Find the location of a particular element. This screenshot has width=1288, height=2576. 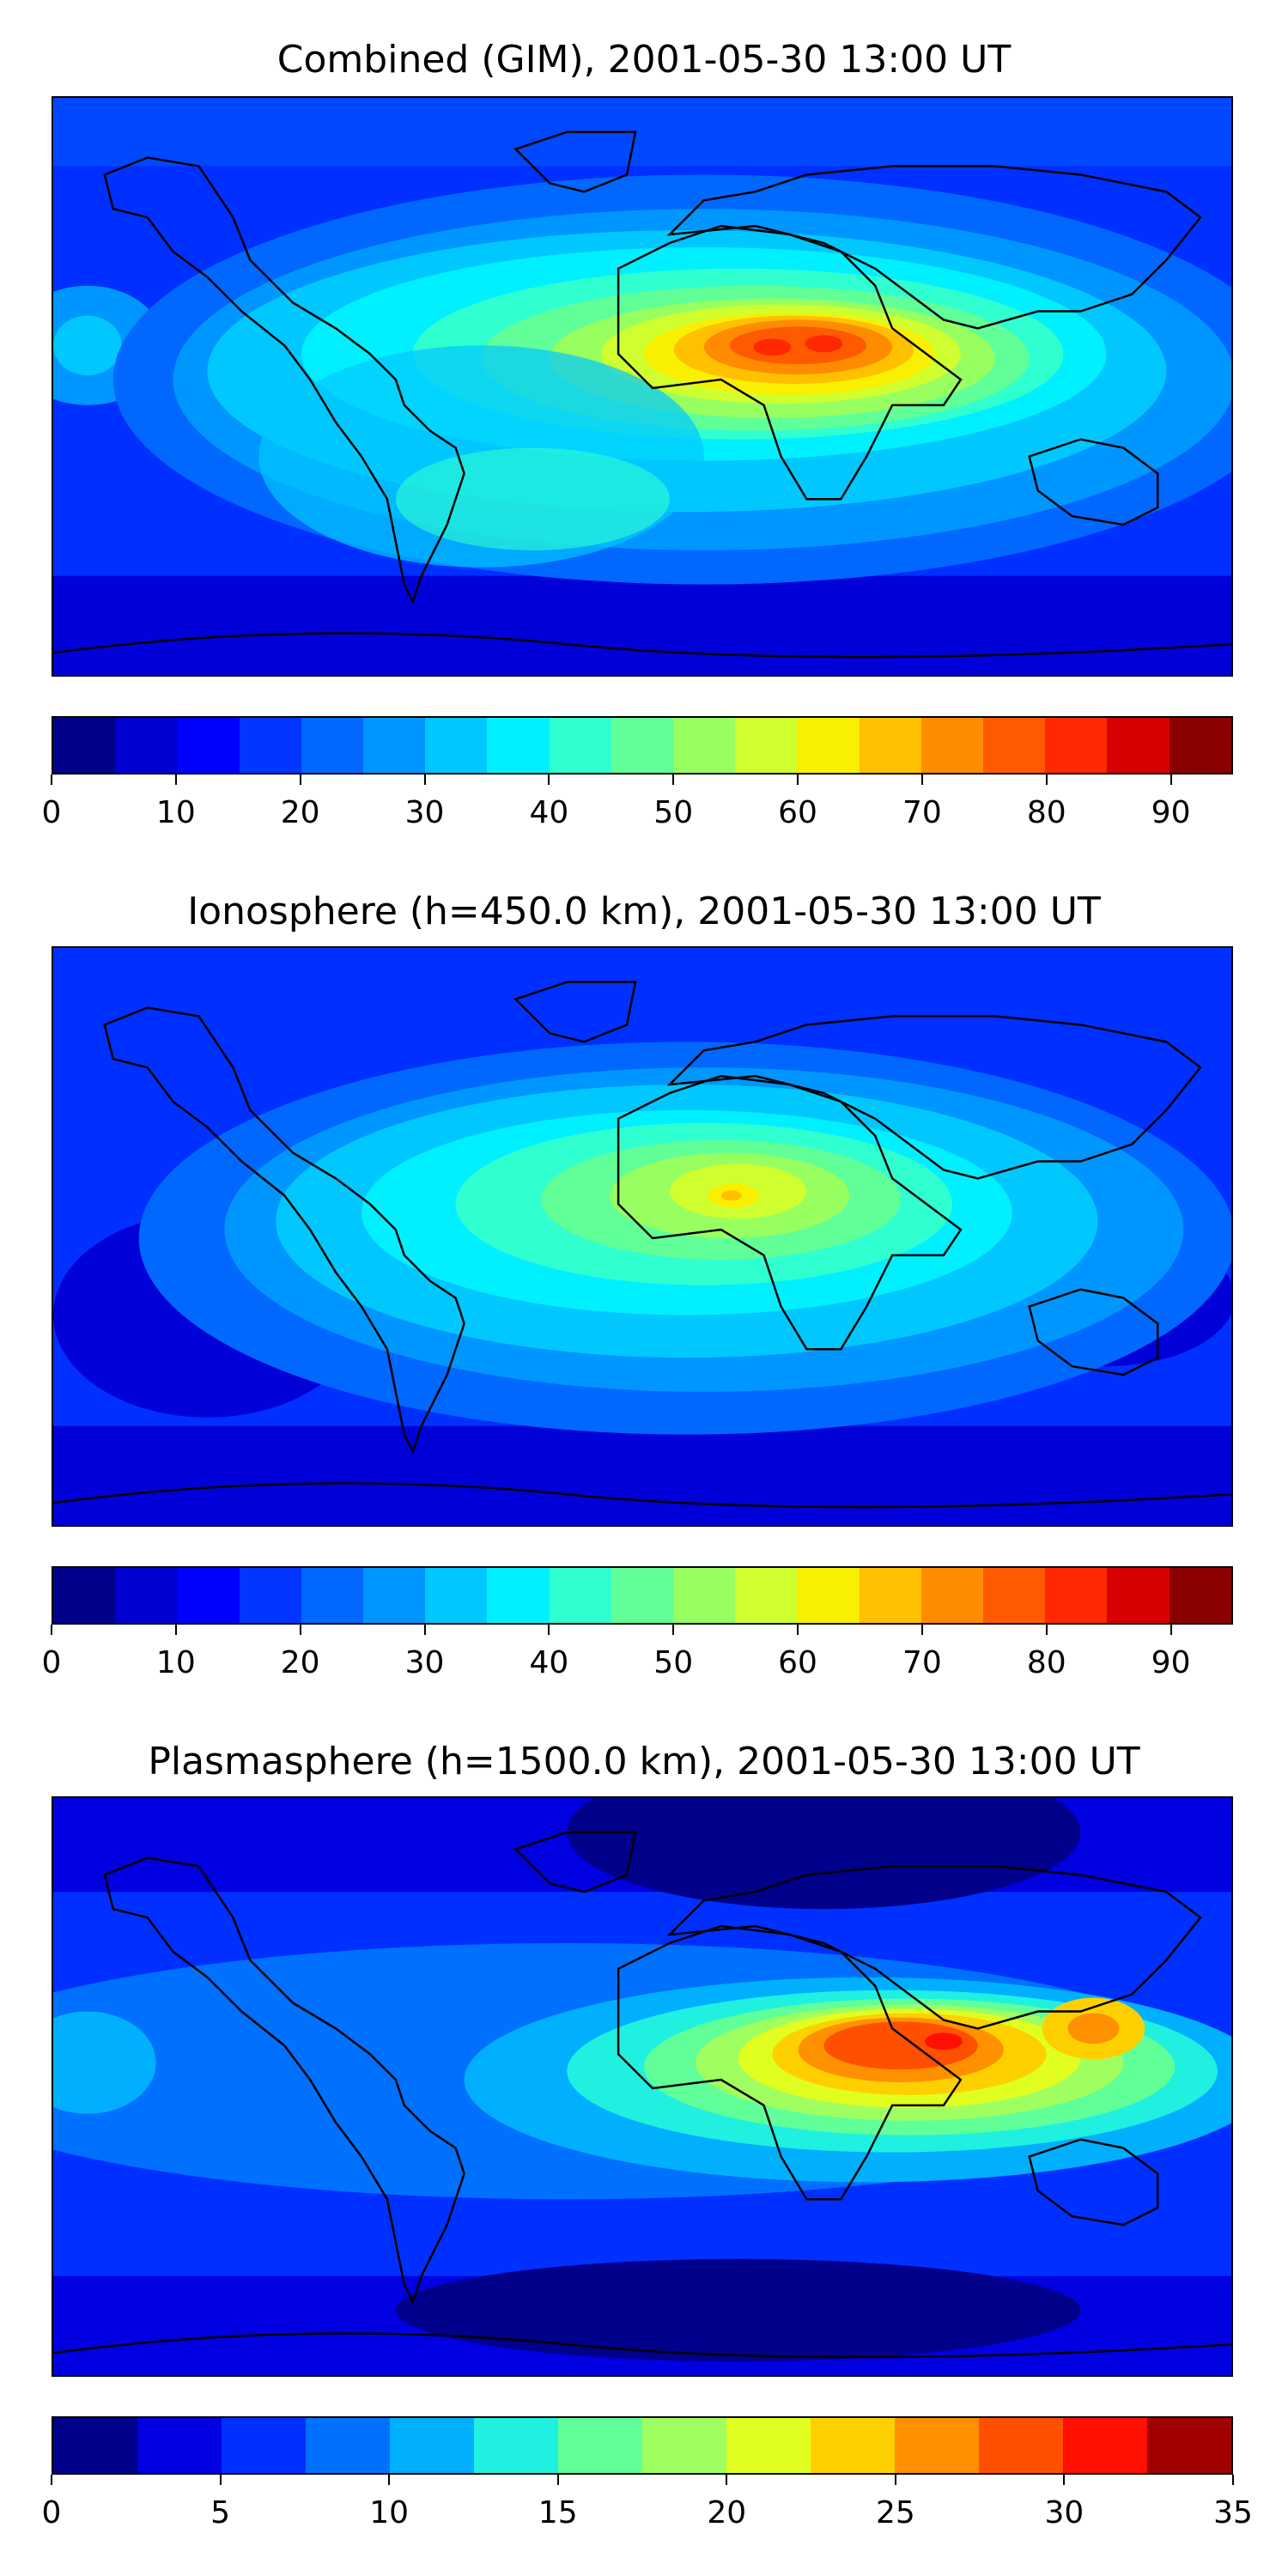

colorbar-tick-label: 15 is located at coordinates (558, 2513).